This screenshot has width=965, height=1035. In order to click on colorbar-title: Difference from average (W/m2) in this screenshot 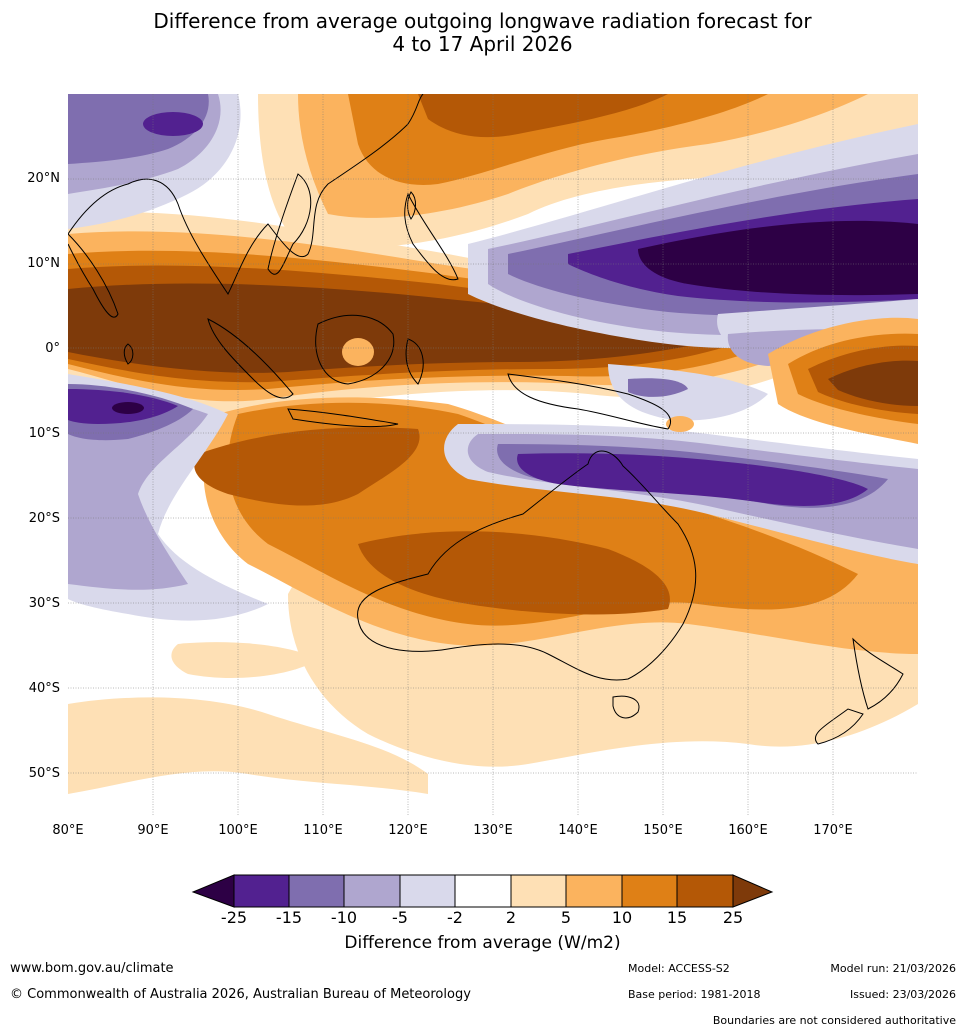, I will do `click(482, 943)`.